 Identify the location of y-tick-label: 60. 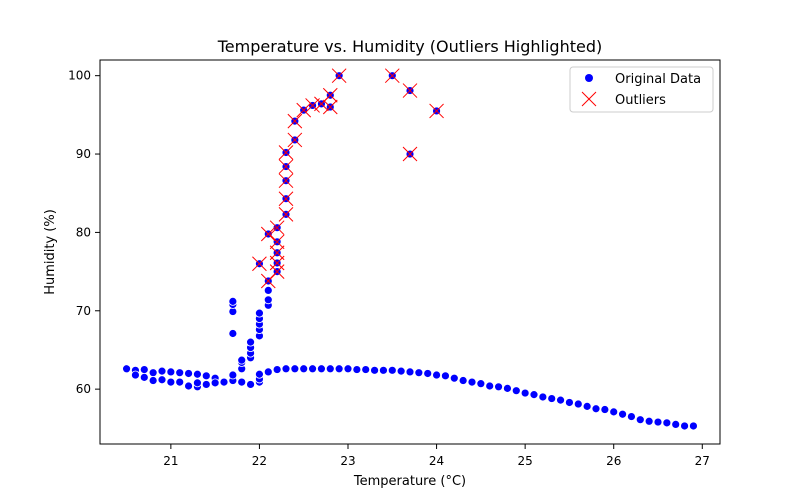
(83, 389).